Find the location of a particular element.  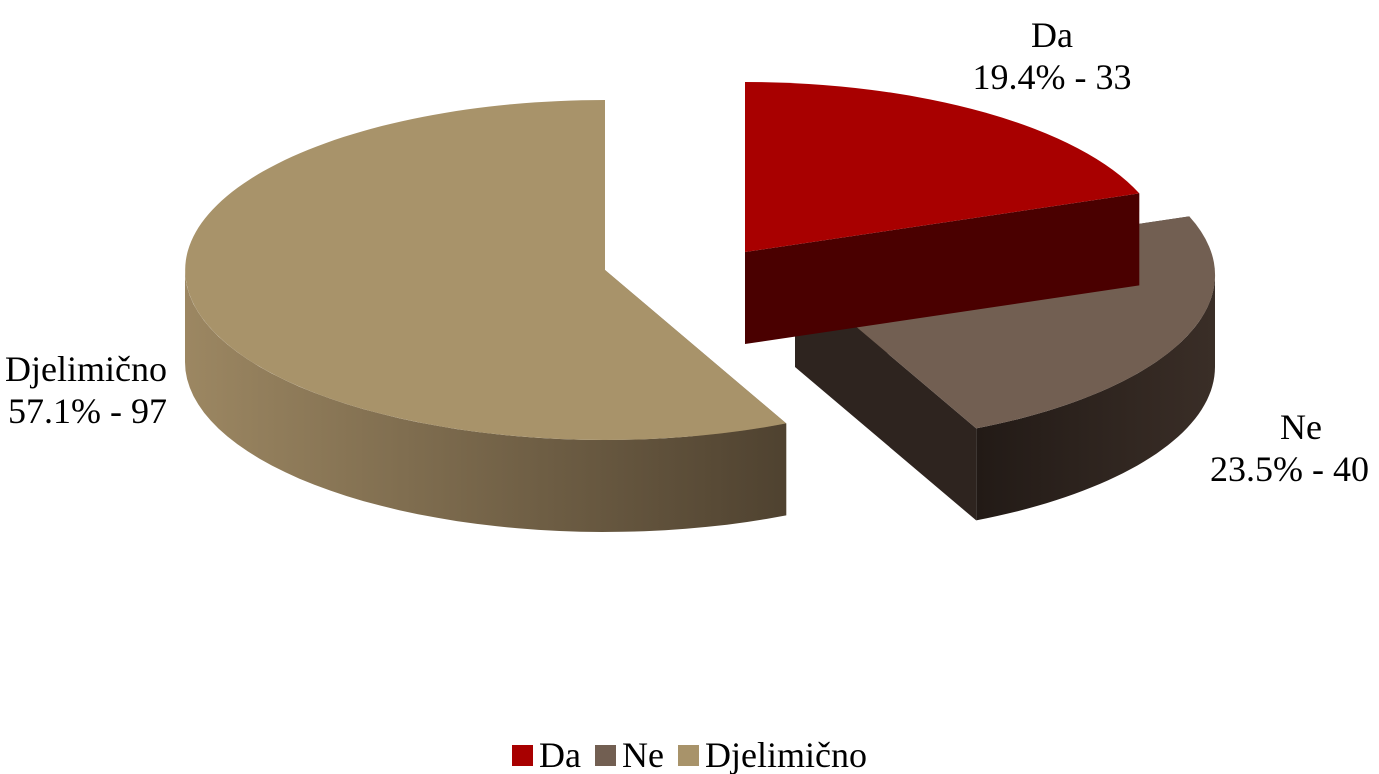

legend-item-da: Da is located at coordinates (546, 754).